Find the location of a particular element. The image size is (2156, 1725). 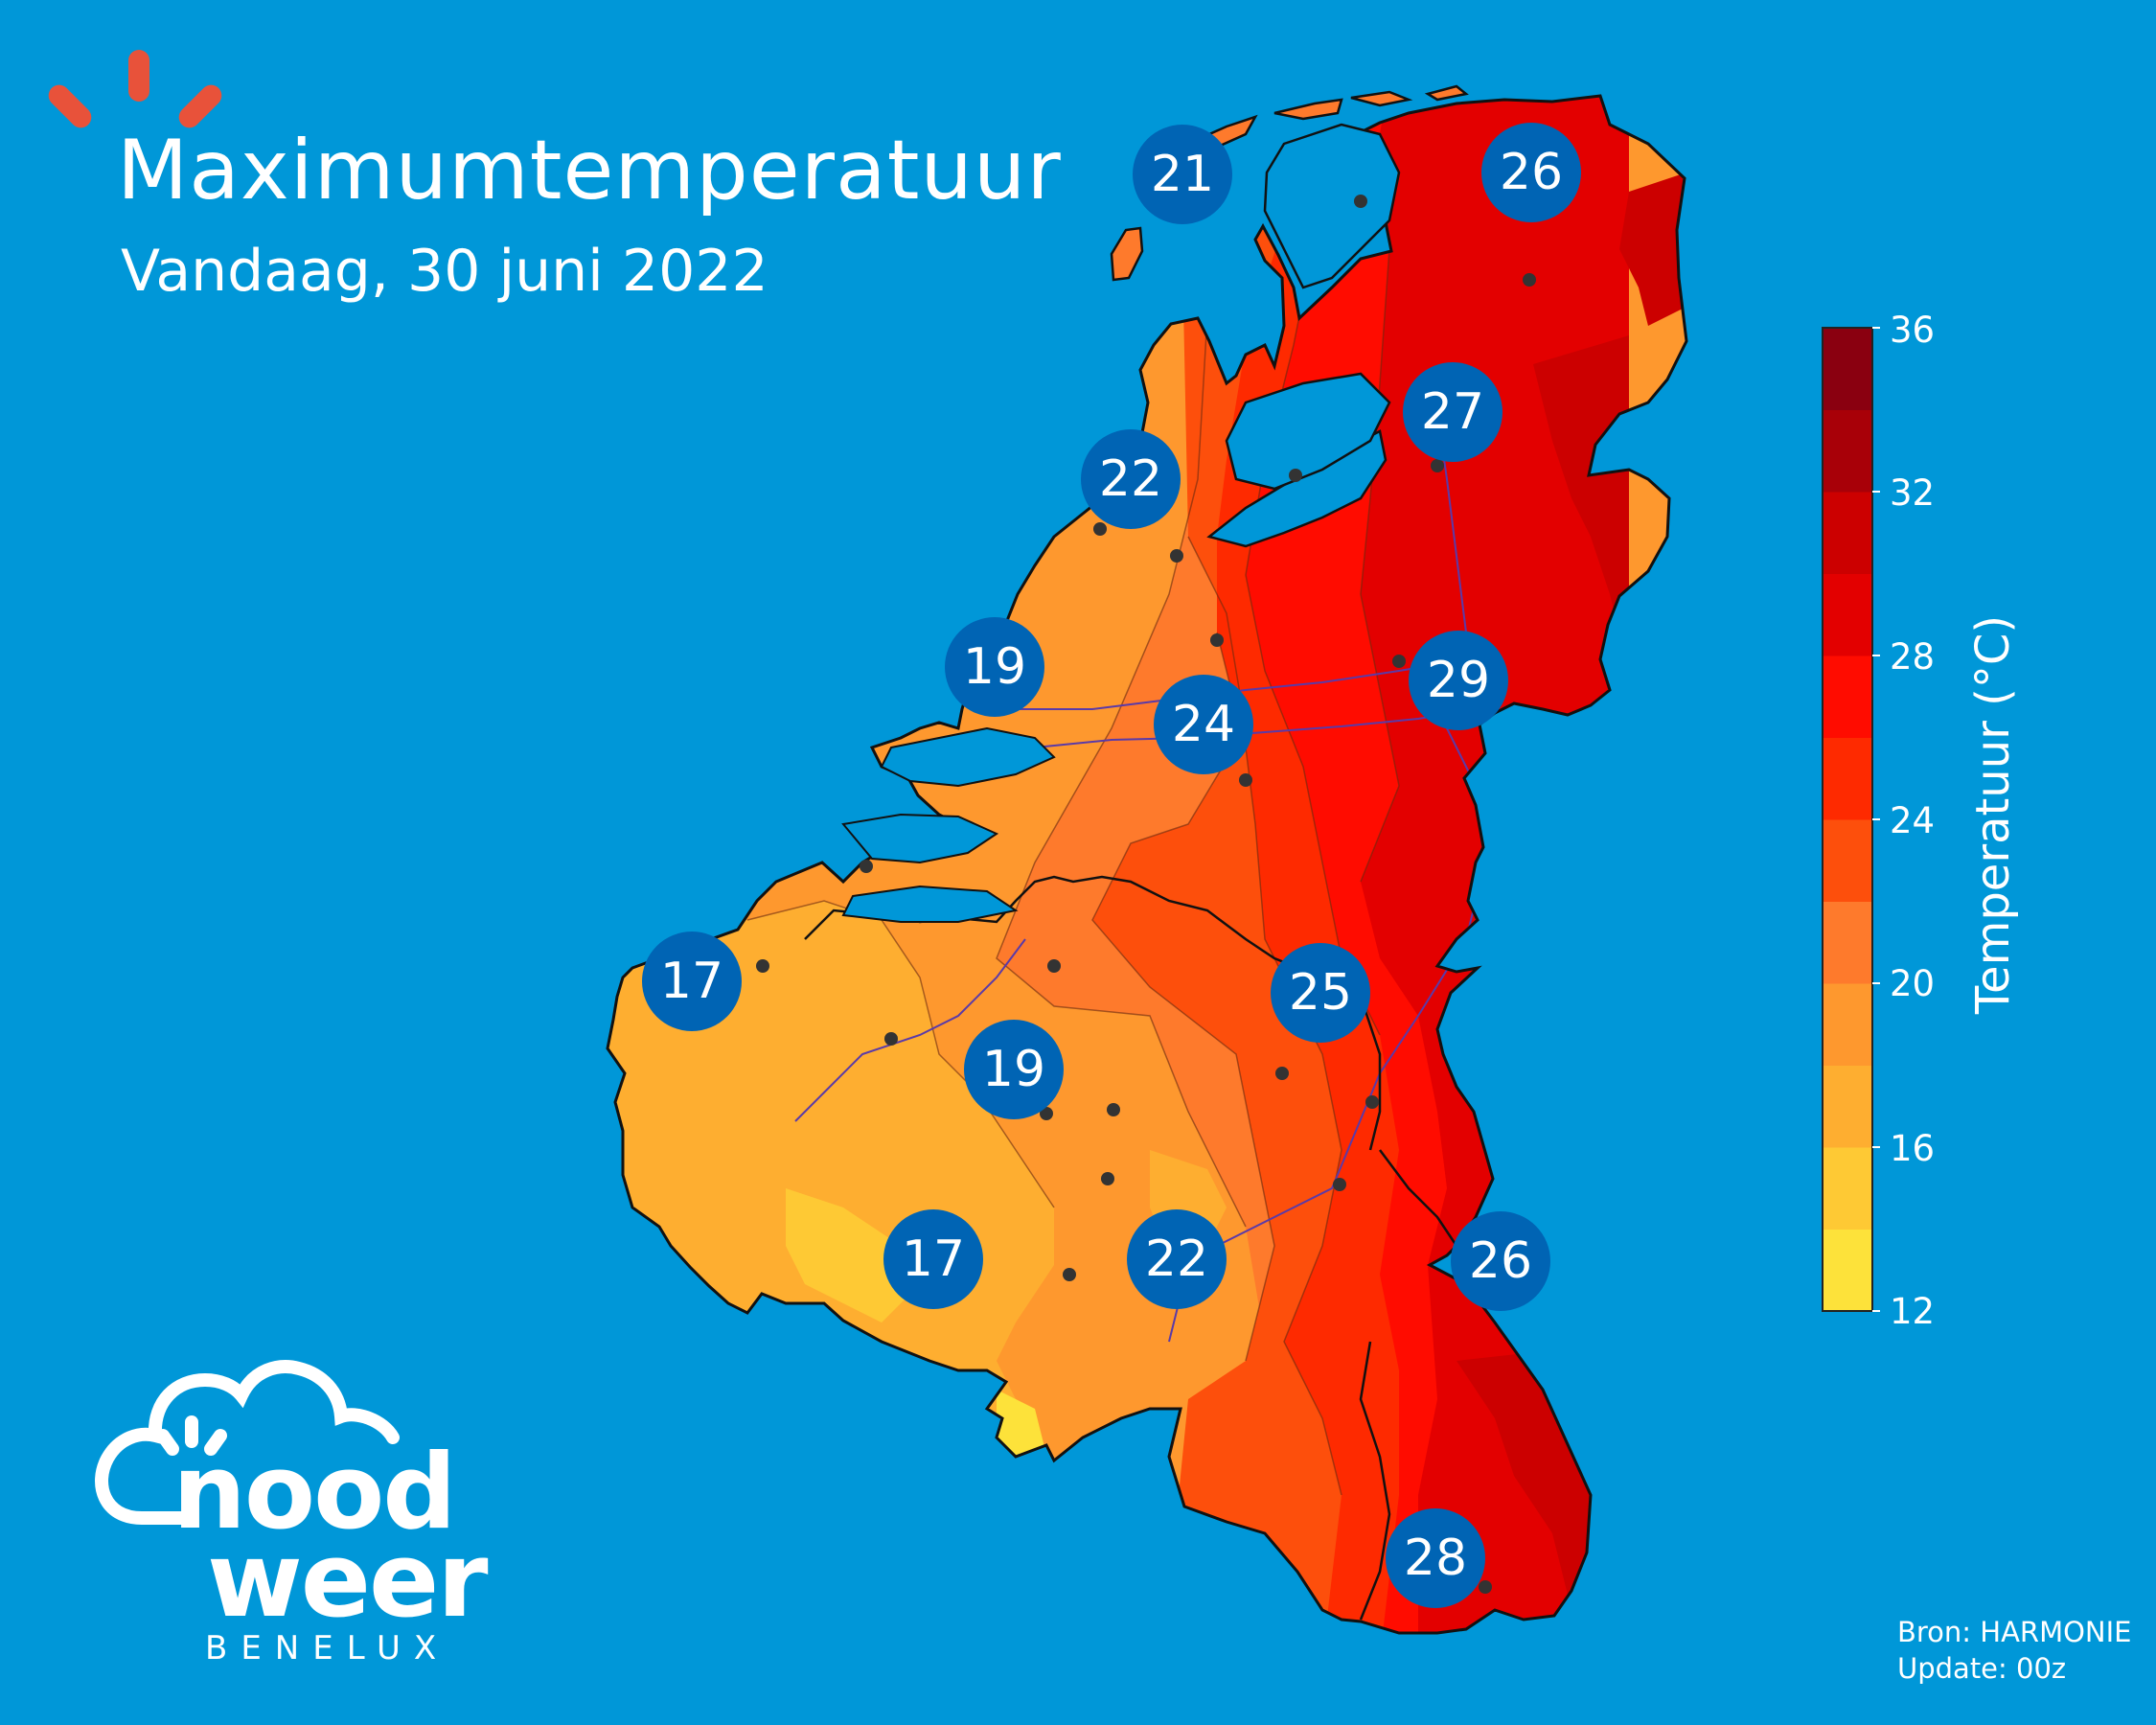

badge-groningen: 26 is located at coordinates (1531, 172).